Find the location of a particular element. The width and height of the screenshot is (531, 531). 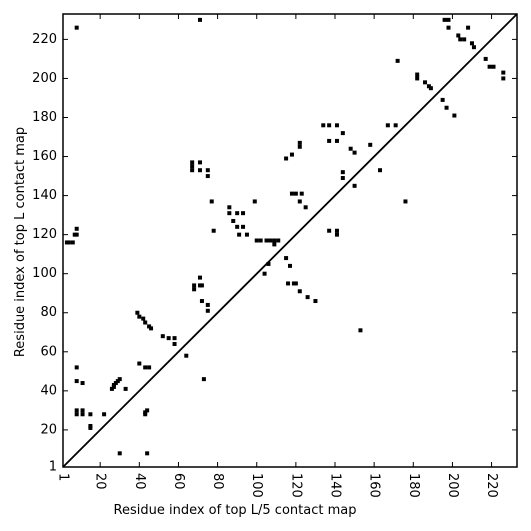

y-tick-label: 120 is located at coordinates (44, 234).